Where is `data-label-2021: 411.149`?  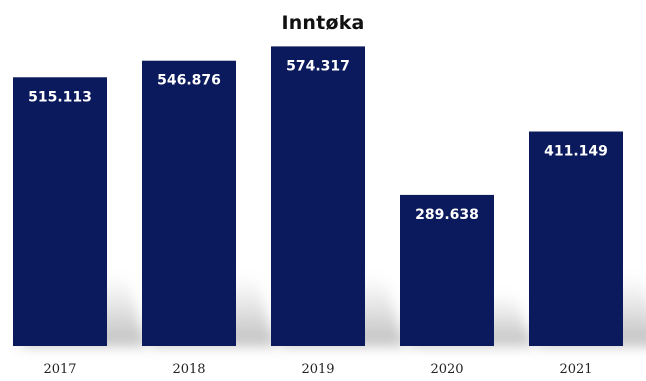
data-label-2021: 411.149 is located at coordinates (576, 152).